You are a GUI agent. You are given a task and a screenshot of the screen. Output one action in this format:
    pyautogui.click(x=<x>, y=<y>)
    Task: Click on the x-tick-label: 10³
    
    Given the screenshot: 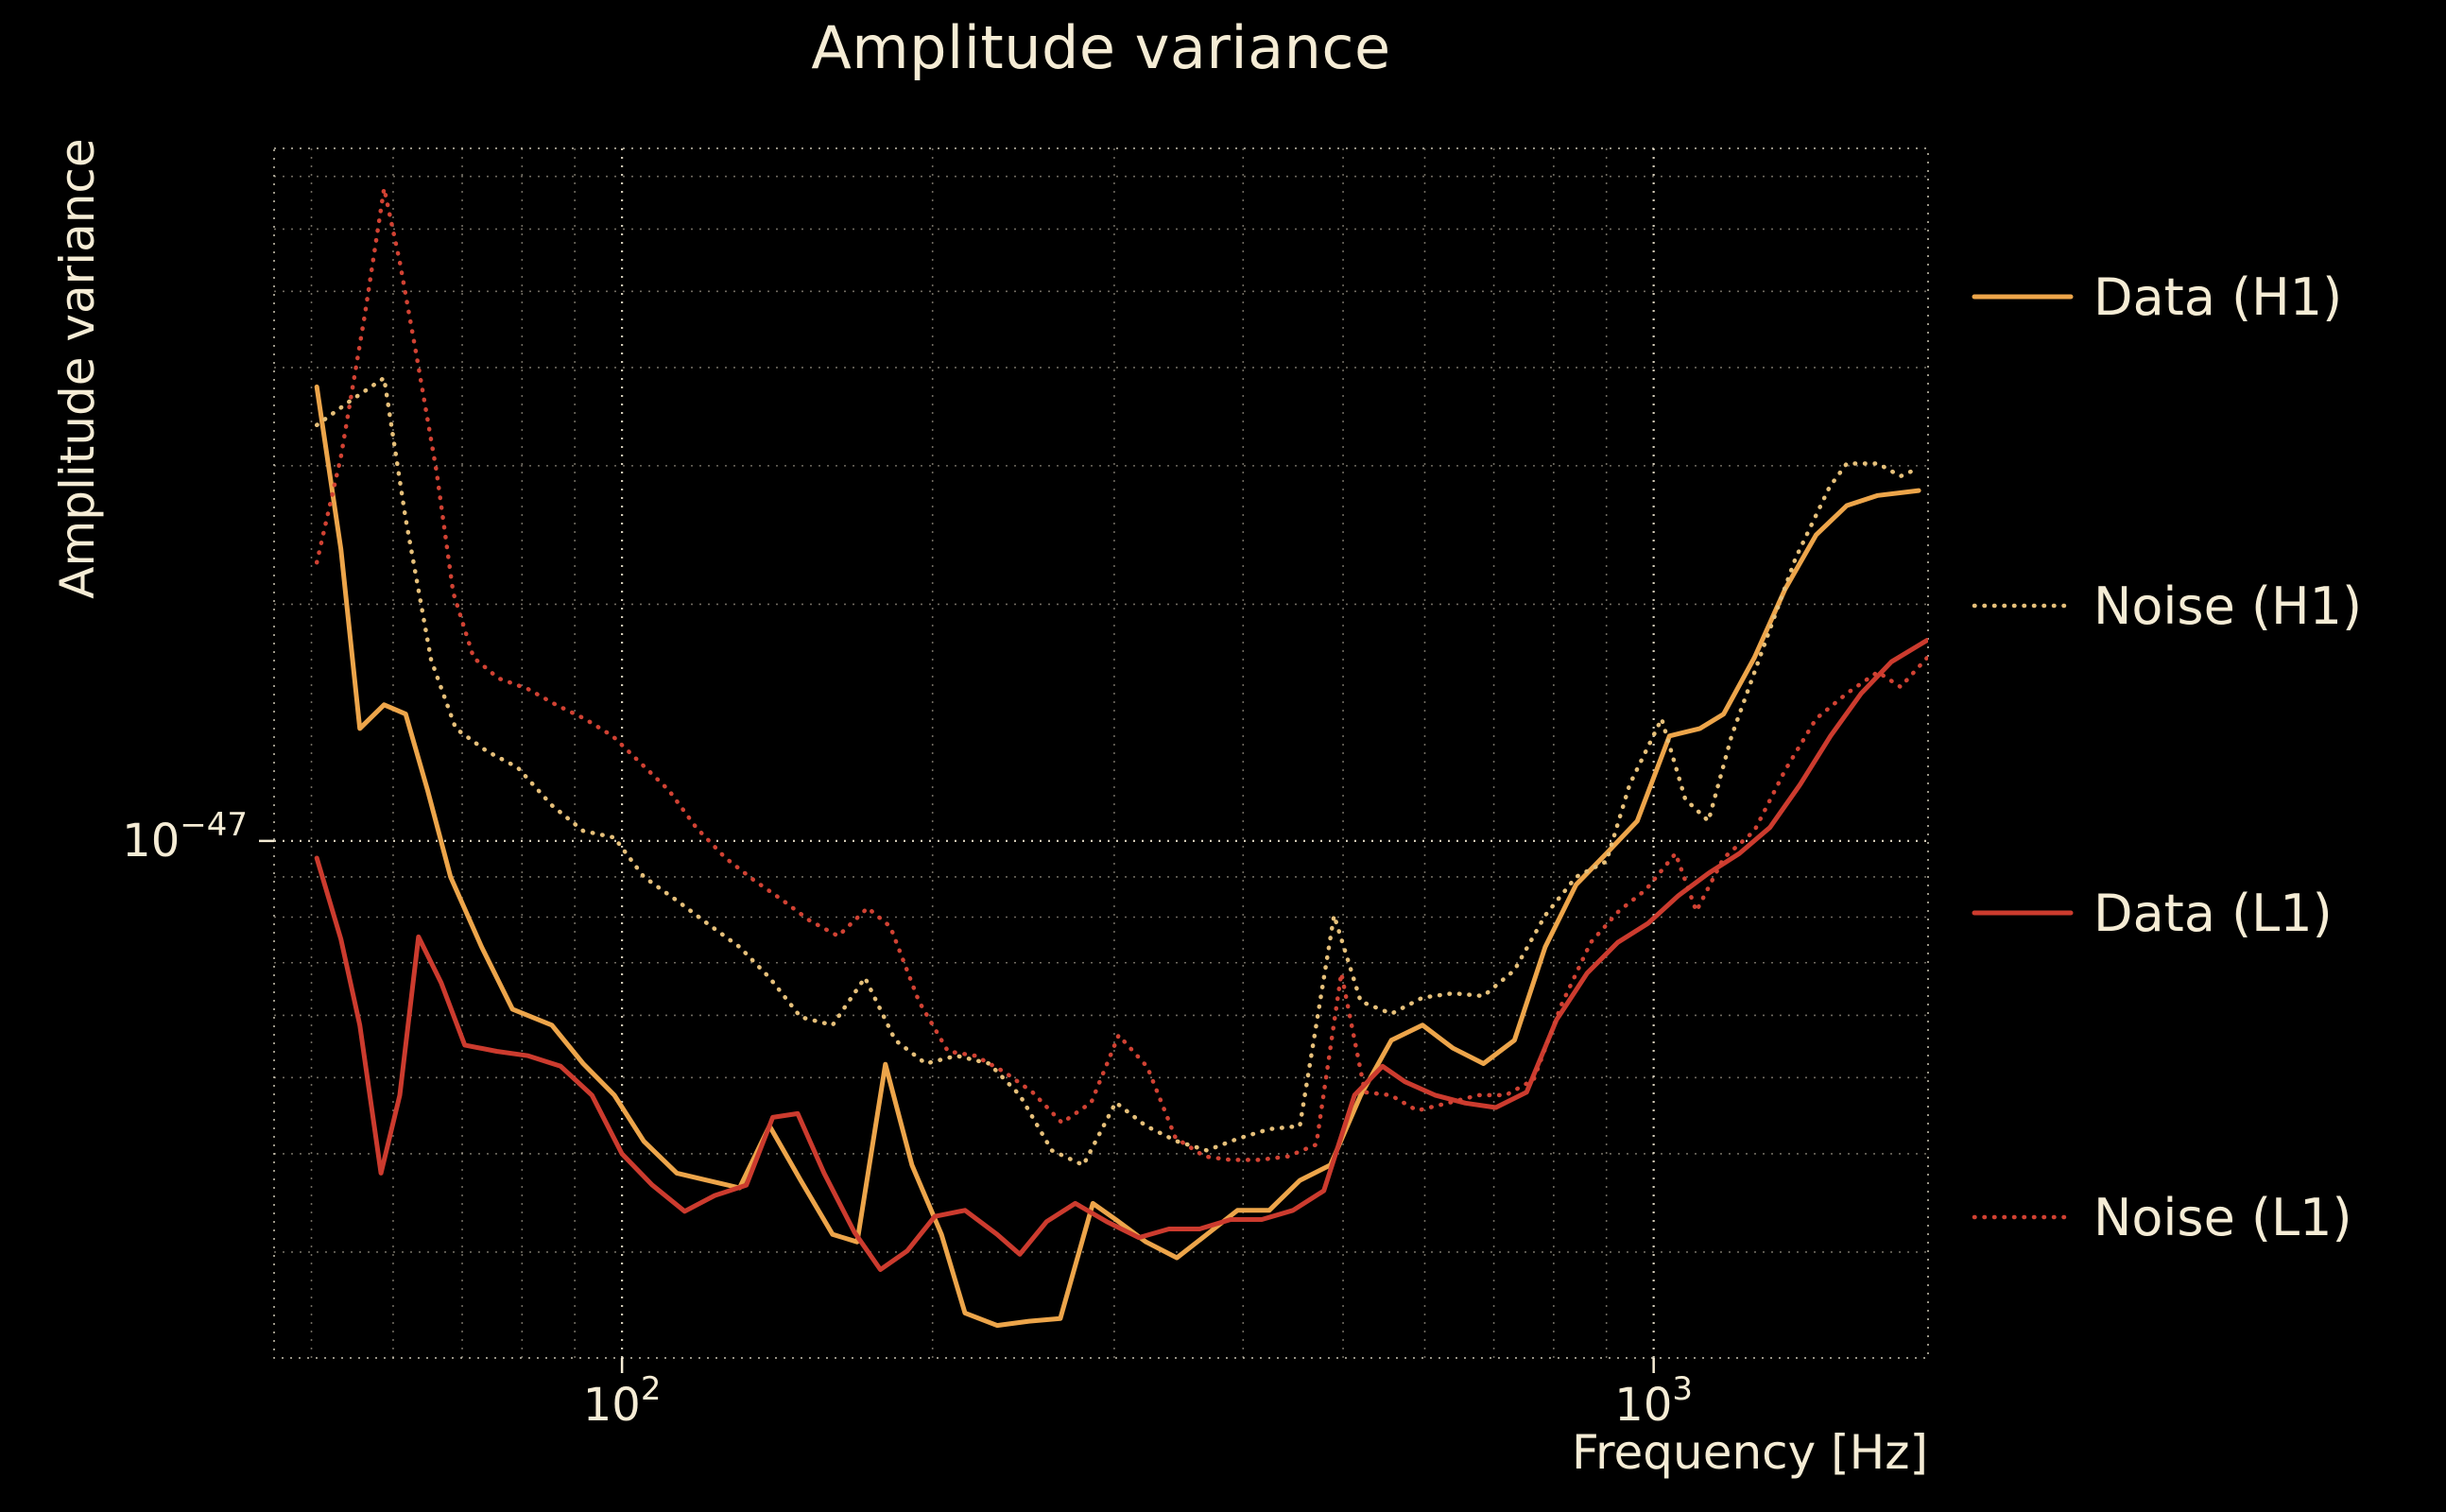 What is the action you would take?
    pyautogui.click(x=1653, y=1401)
    